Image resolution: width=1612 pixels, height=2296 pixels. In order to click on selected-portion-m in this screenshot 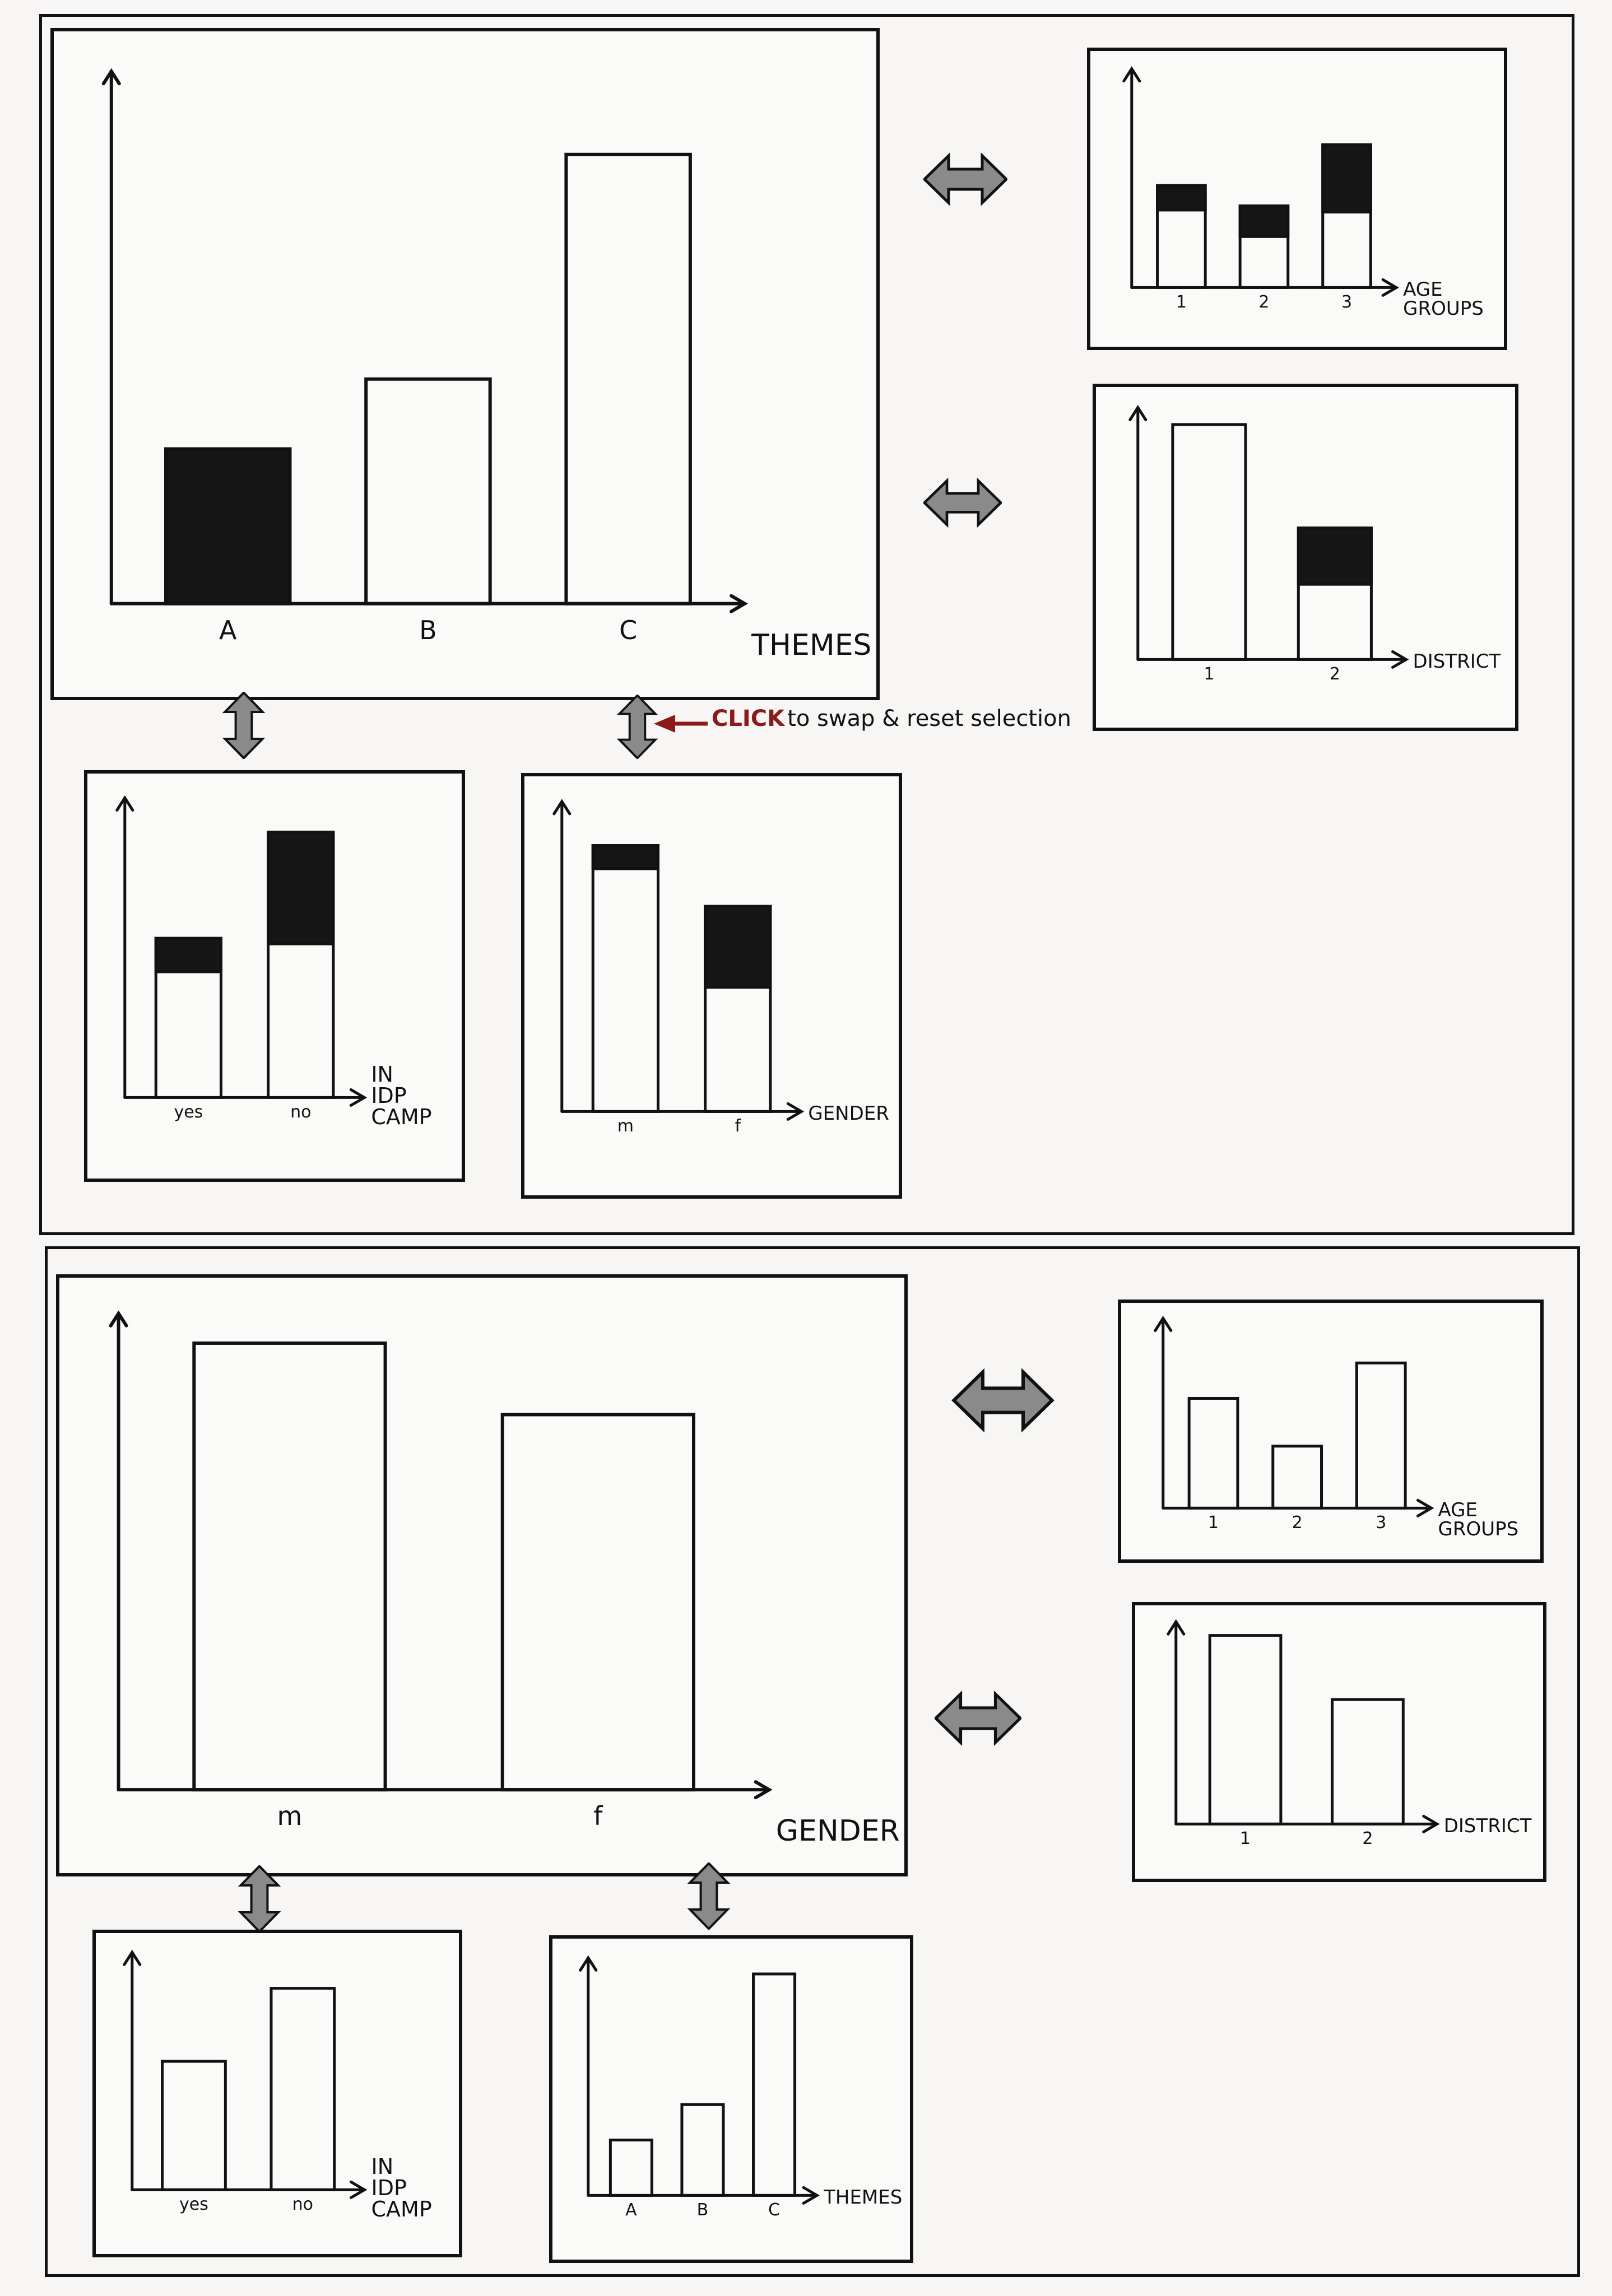, I will do `click(625, 857)`.